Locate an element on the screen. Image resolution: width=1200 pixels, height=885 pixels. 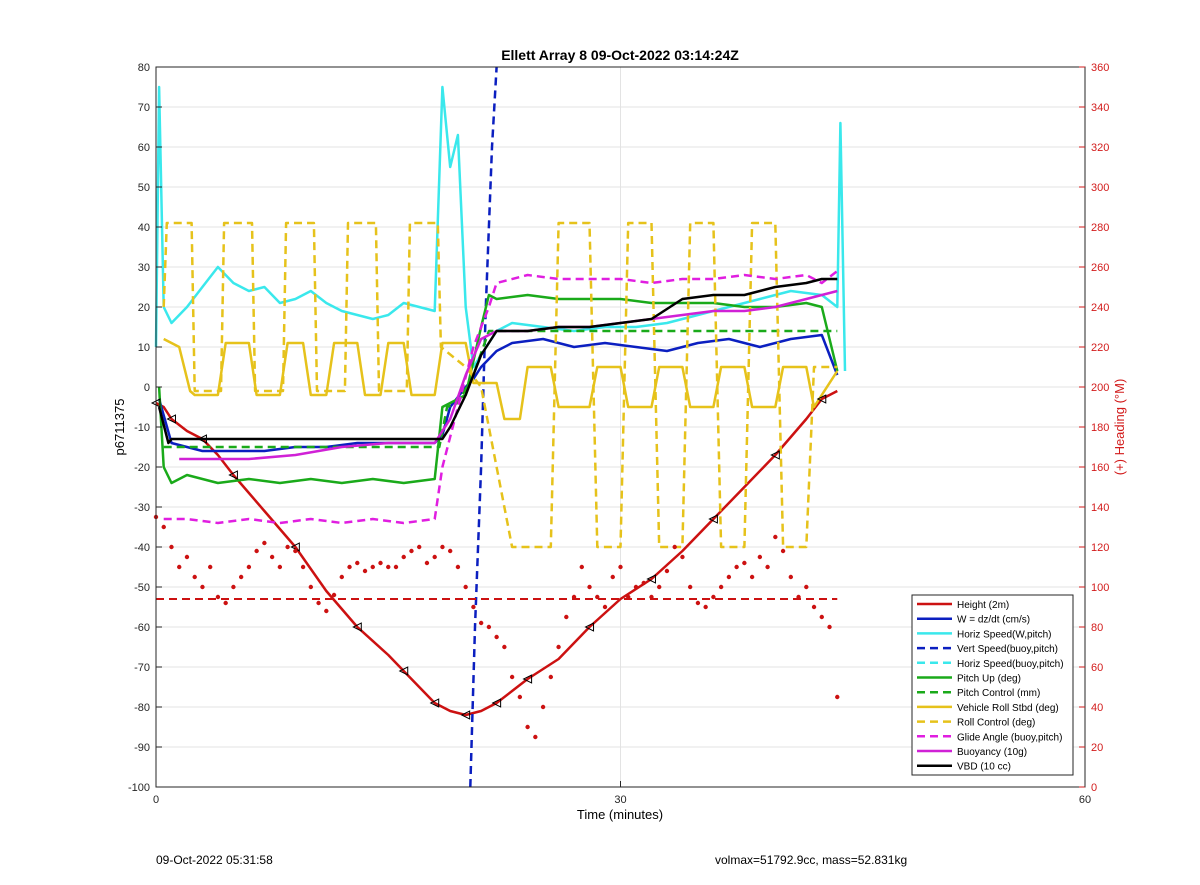
y-tick-label: 20 is located at coordinates (144, 308).